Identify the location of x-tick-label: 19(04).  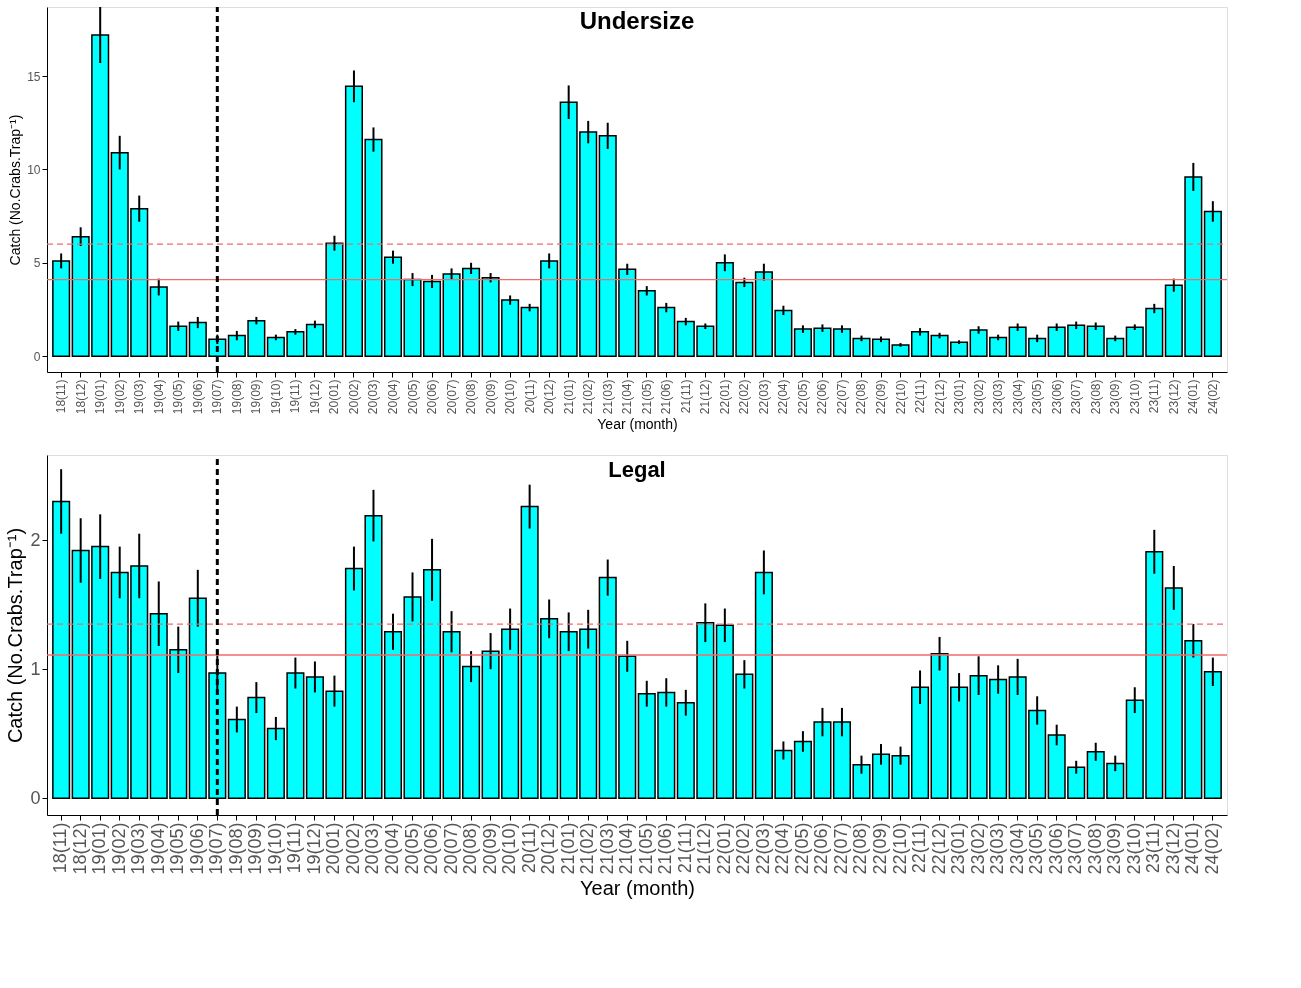
(157, 848).